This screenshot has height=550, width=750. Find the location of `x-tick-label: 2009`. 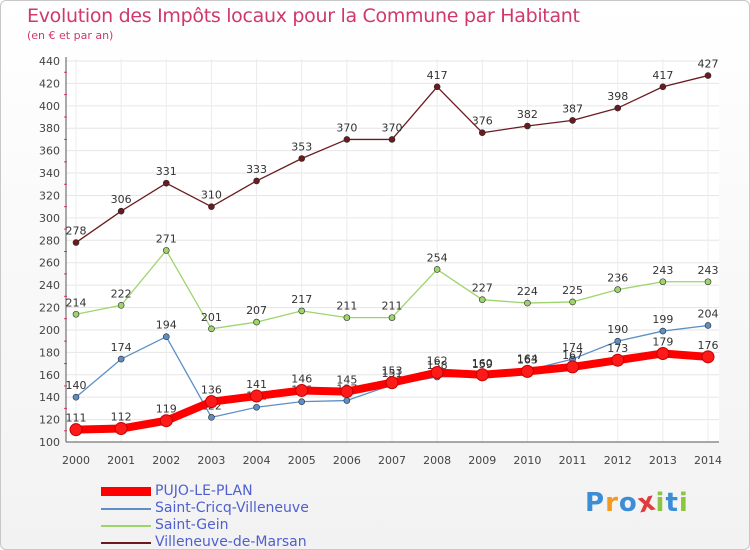

x-tick-label: 2009 is located at coordinates (482, 460).